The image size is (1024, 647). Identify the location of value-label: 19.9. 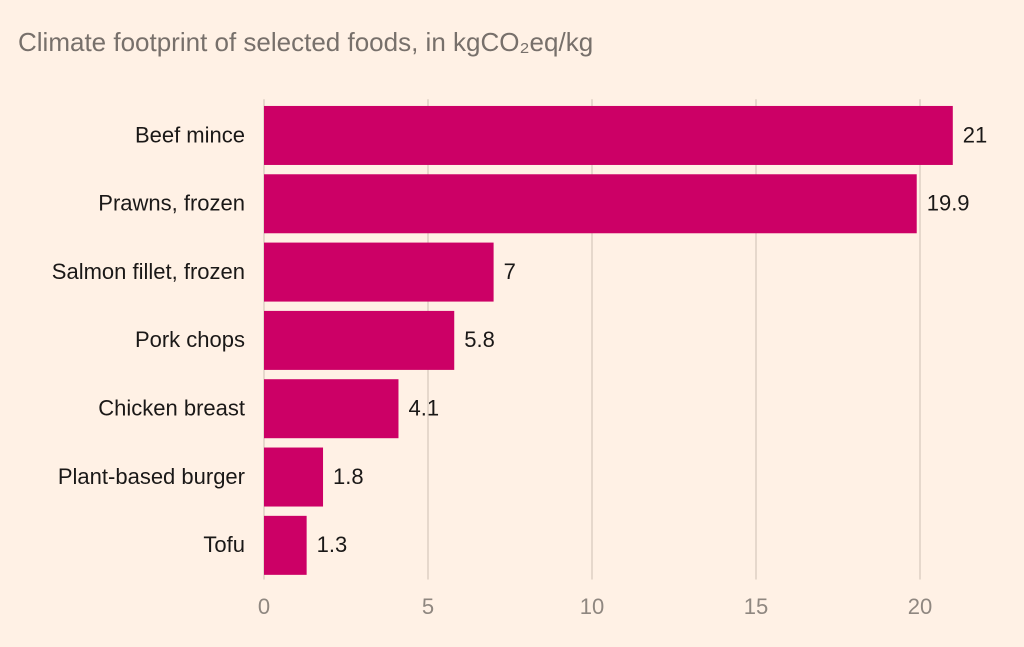
(948, 203).